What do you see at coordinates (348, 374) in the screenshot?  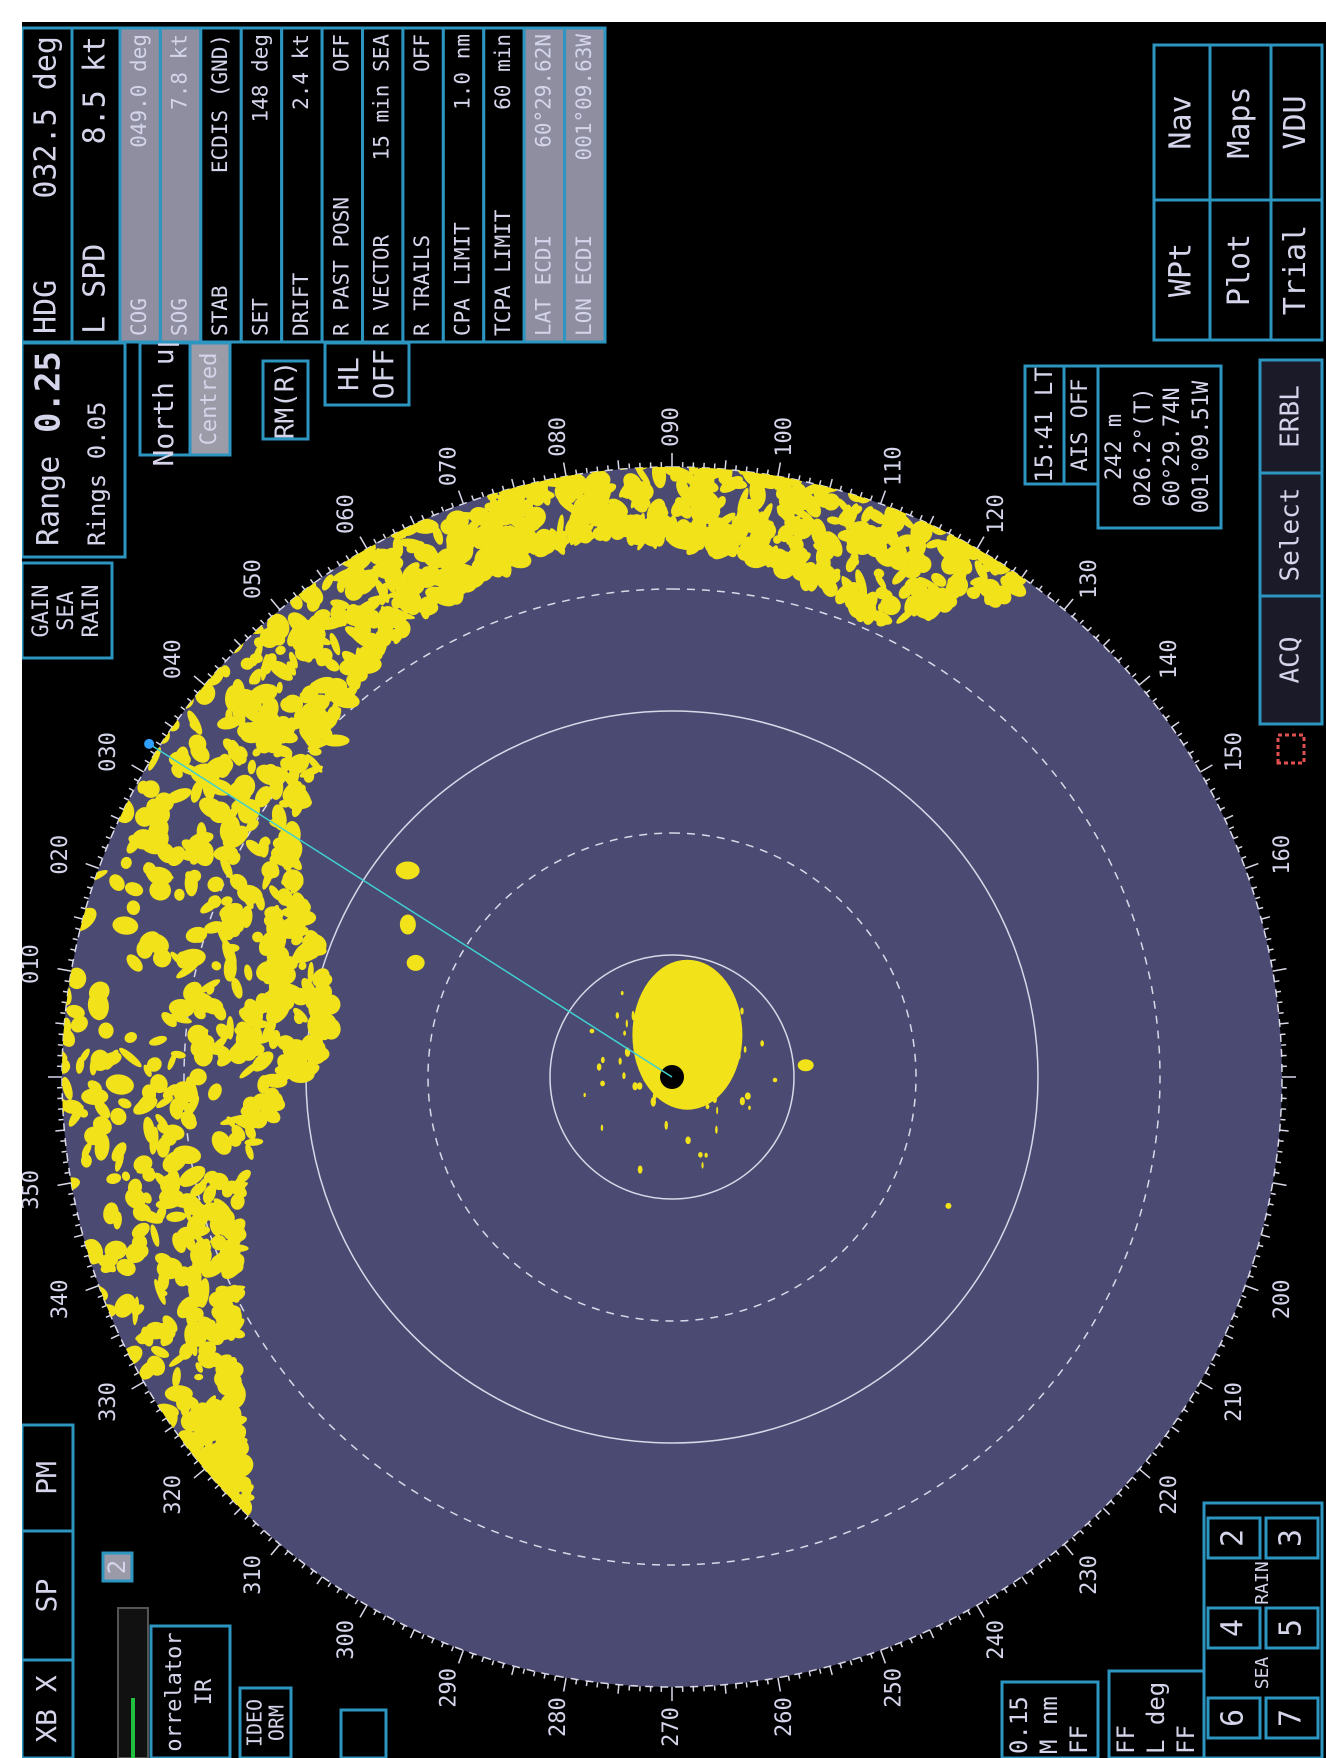 I see `heading-line-label: HL` at bounding box center [348, 374].